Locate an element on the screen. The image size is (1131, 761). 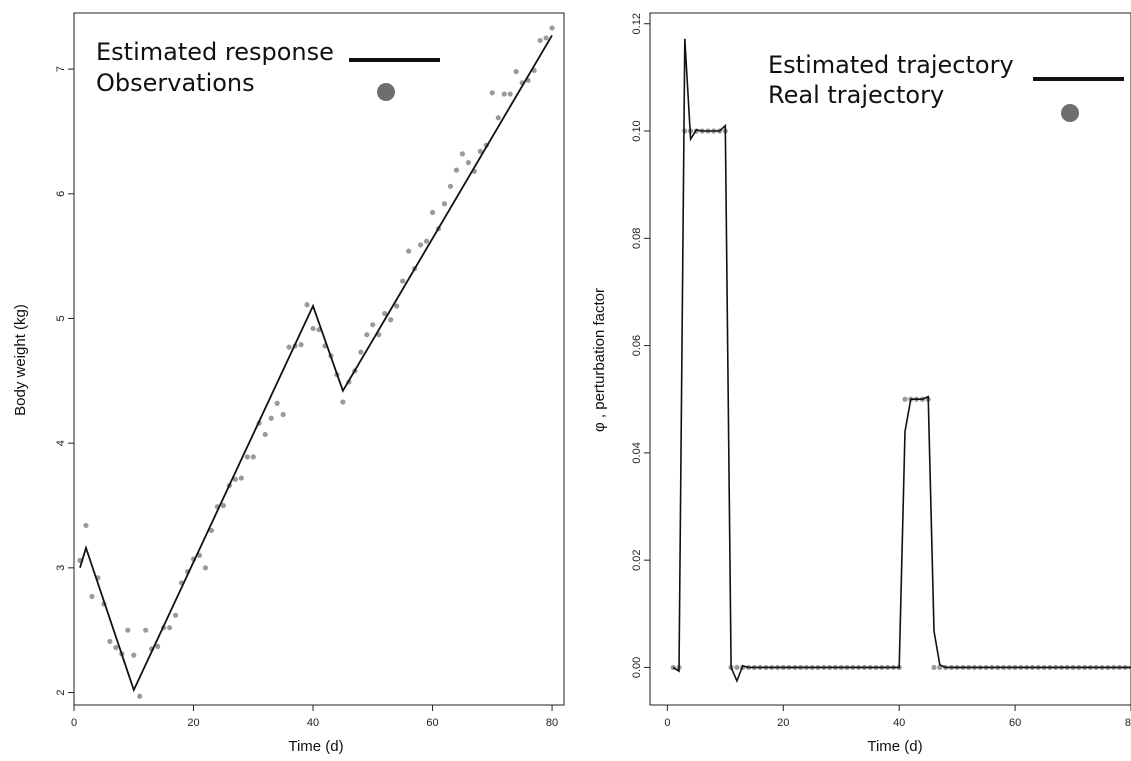
y-tick-label: 0.00 is located at coordinates (637, 667).